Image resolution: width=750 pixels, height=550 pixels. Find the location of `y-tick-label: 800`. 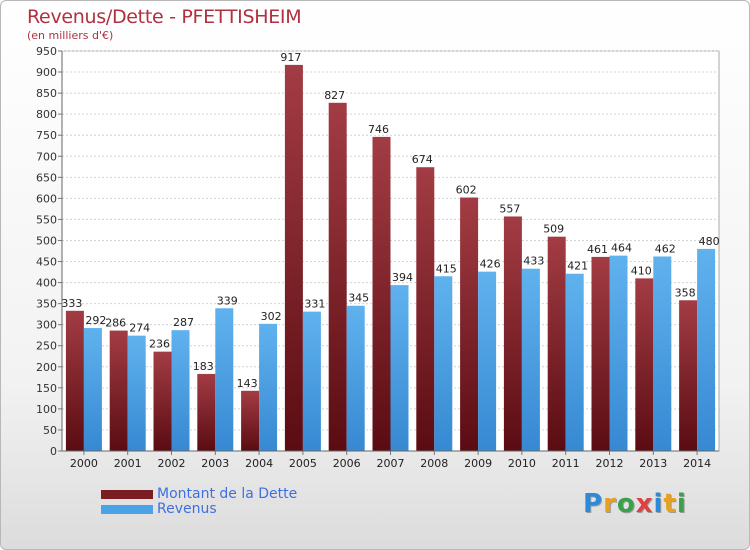

y-tick-label: 800 is located at coordinates (46, 114).